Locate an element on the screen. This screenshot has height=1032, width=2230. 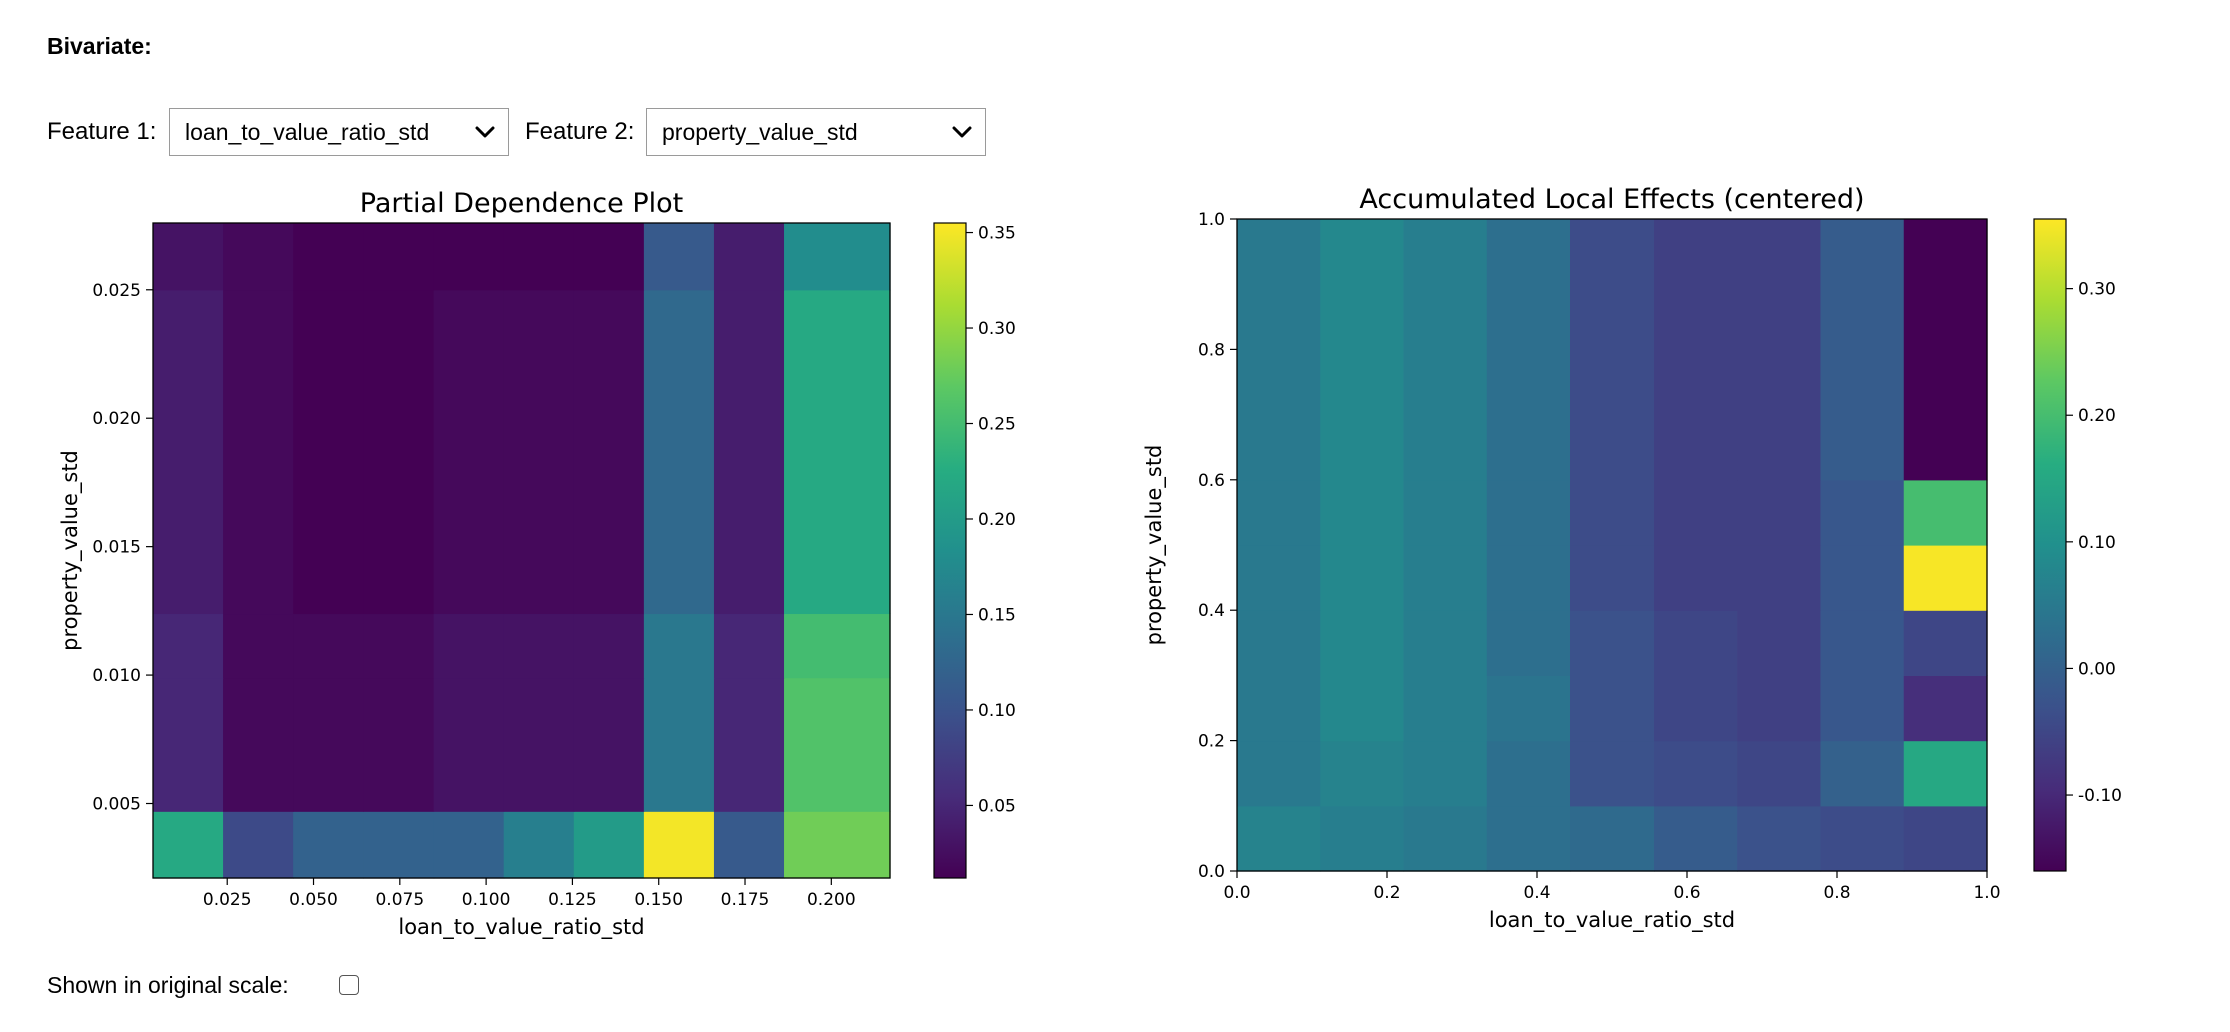
x-tick-label: 0.0 is located at coordinates (1236, 893).